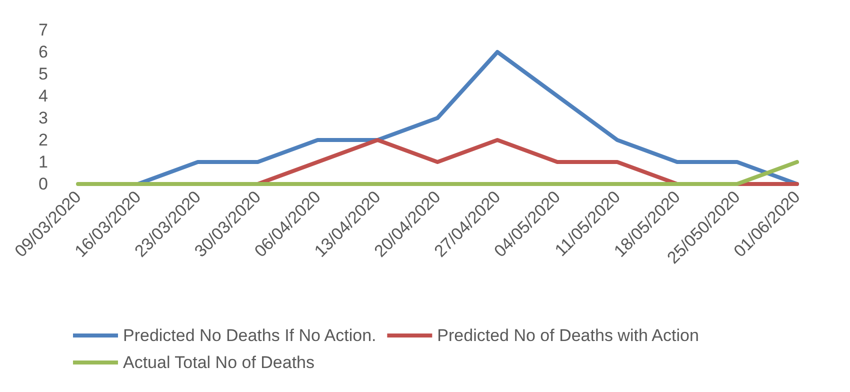  Describe the element at coordinates (568, 335) in the screenshot. I see `legend-label: Predicted No of Deaths with Action` at that location.